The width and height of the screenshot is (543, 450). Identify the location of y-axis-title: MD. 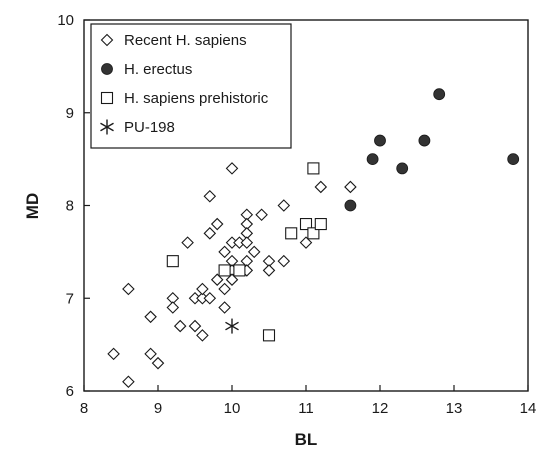
(32, 206).